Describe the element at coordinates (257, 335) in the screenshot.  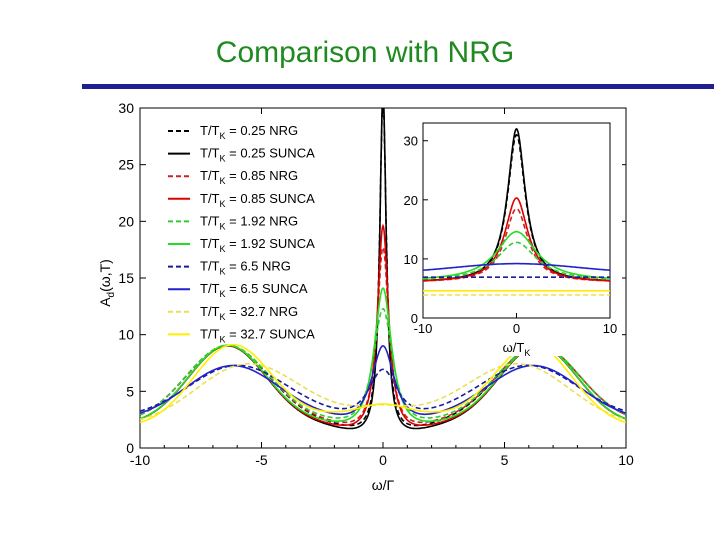
I see `legend-label-9: T/TK = 32.7 SUNCA` at that location.